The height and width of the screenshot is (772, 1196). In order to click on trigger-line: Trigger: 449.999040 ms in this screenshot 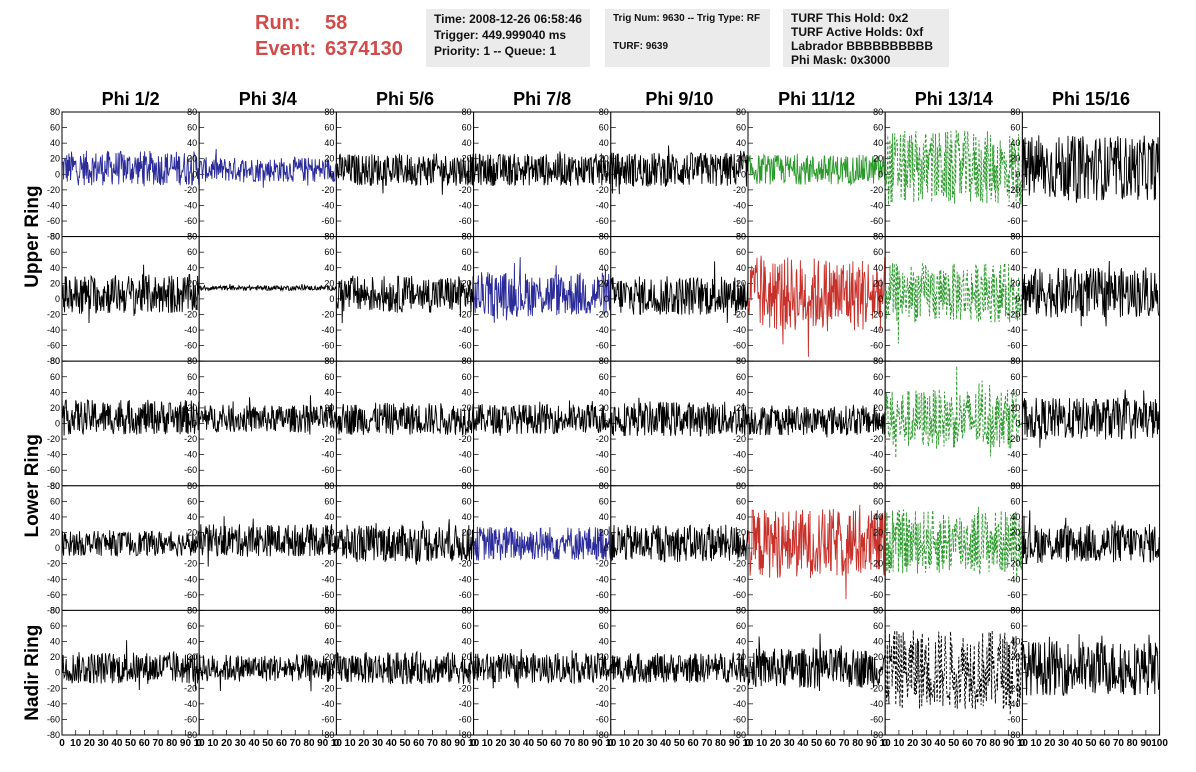, I will do `click(500, 35)`.